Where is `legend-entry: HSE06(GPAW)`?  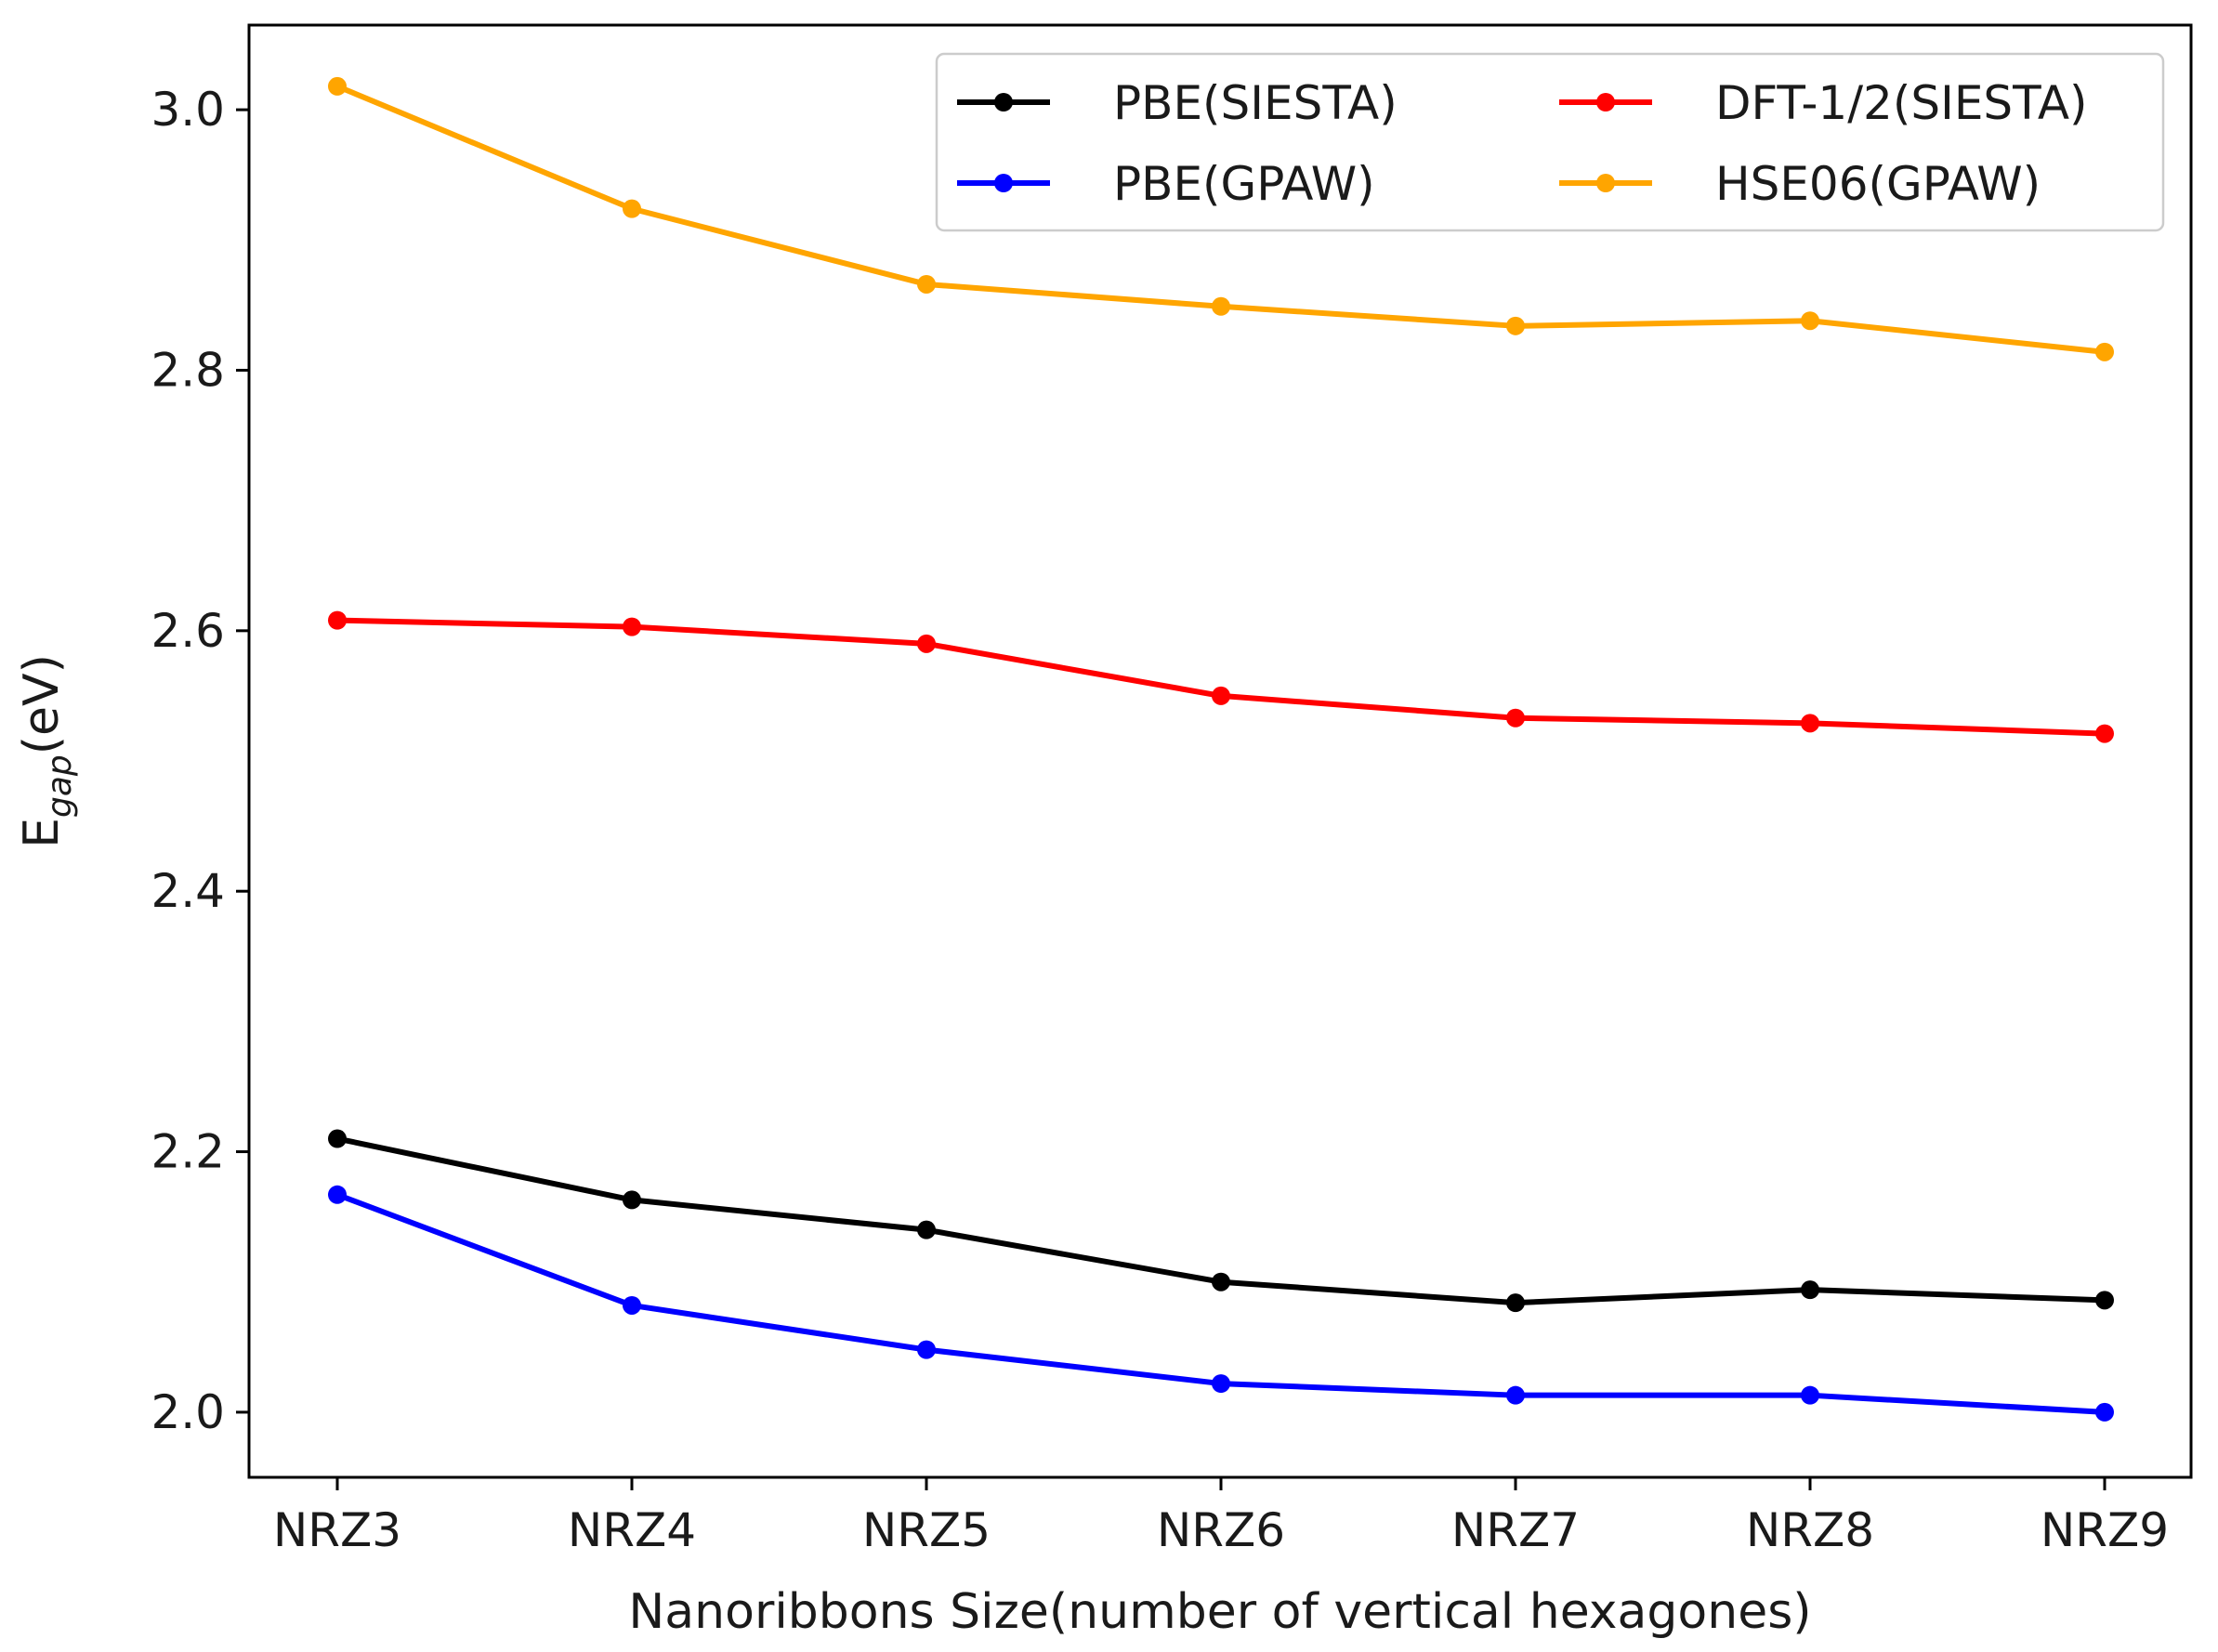 legend-entry: HSE06(GPAW) is located at coordinates (1800, 184).